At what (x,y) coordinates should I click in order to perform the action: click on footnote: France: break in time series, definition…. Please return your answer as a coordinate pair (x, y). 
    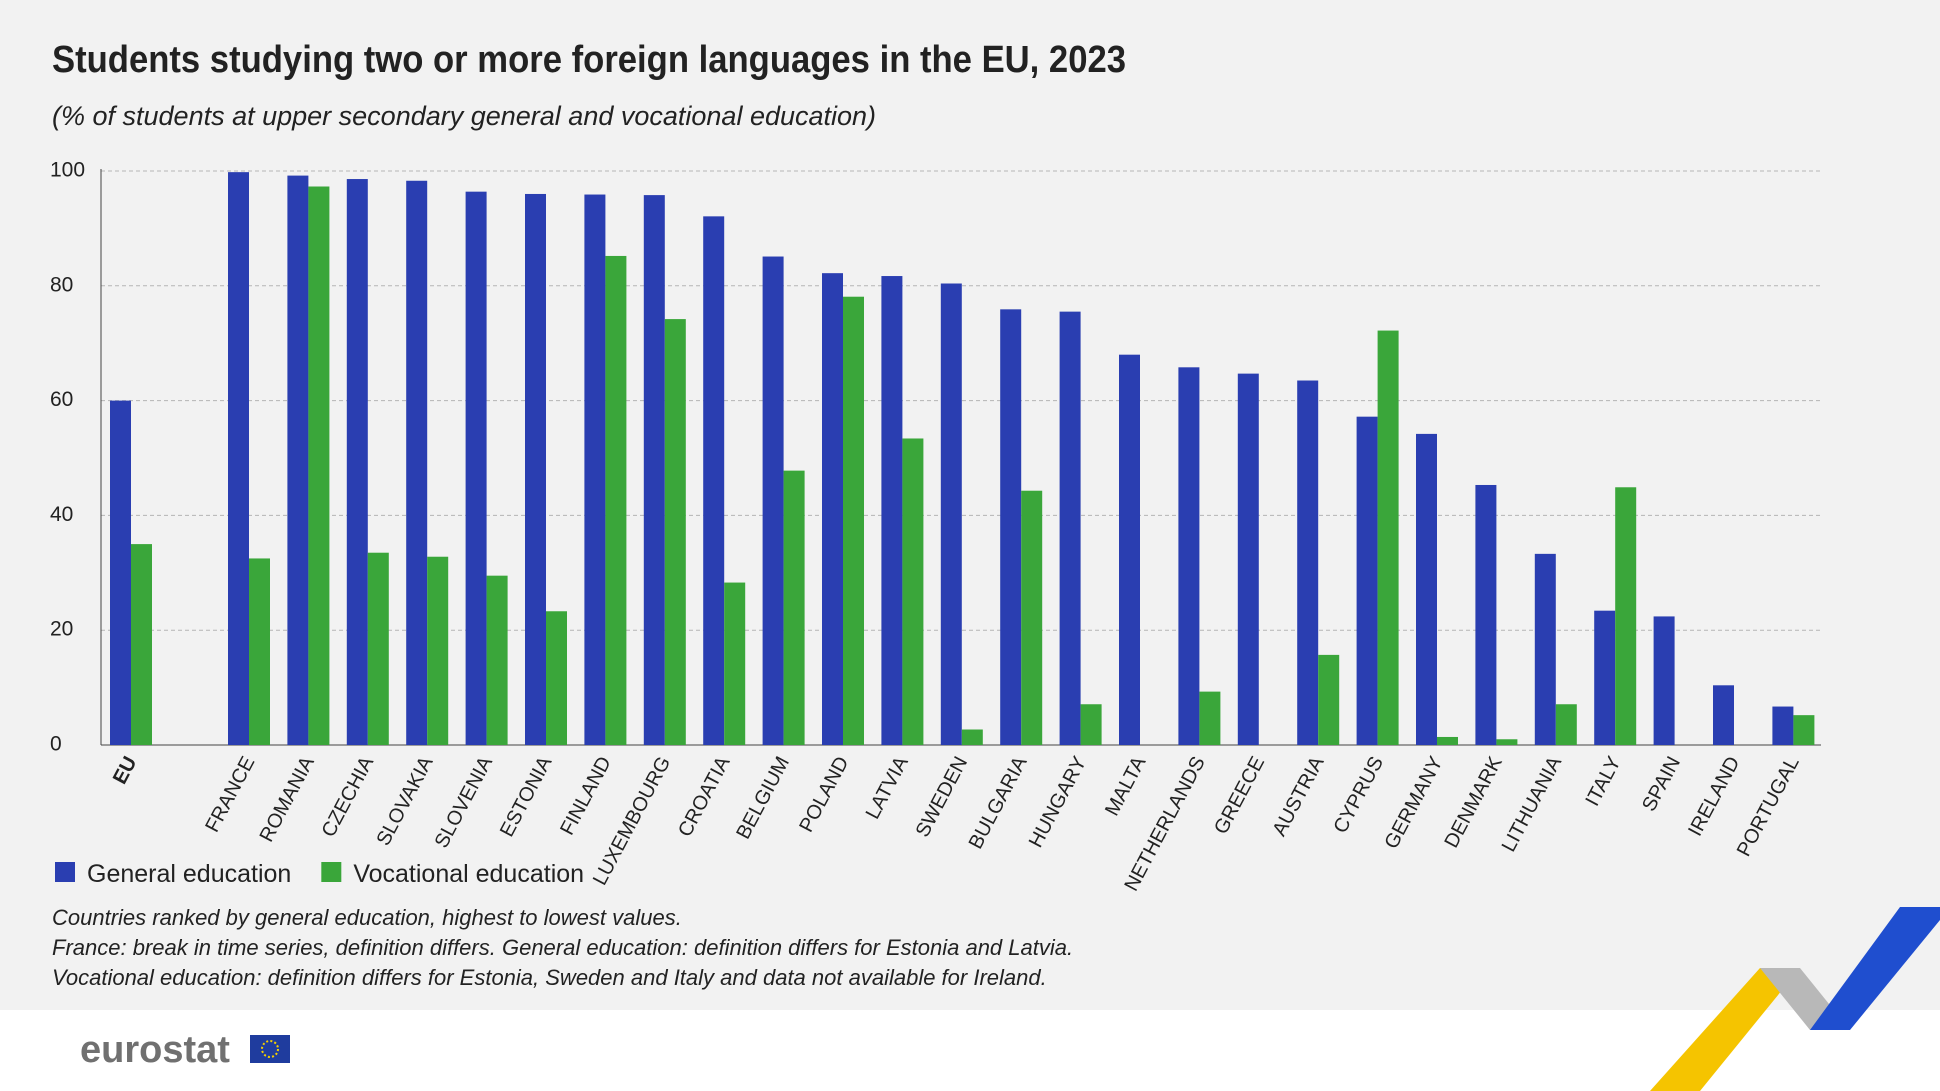
    Looking at the image, I should click on (562, 947).